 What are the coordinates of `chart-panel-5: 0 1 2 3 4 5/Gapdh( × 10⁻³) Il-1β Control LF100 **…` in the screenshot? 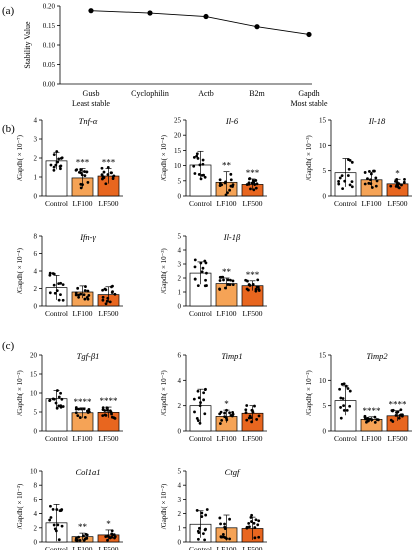 It's located at (213, 275).